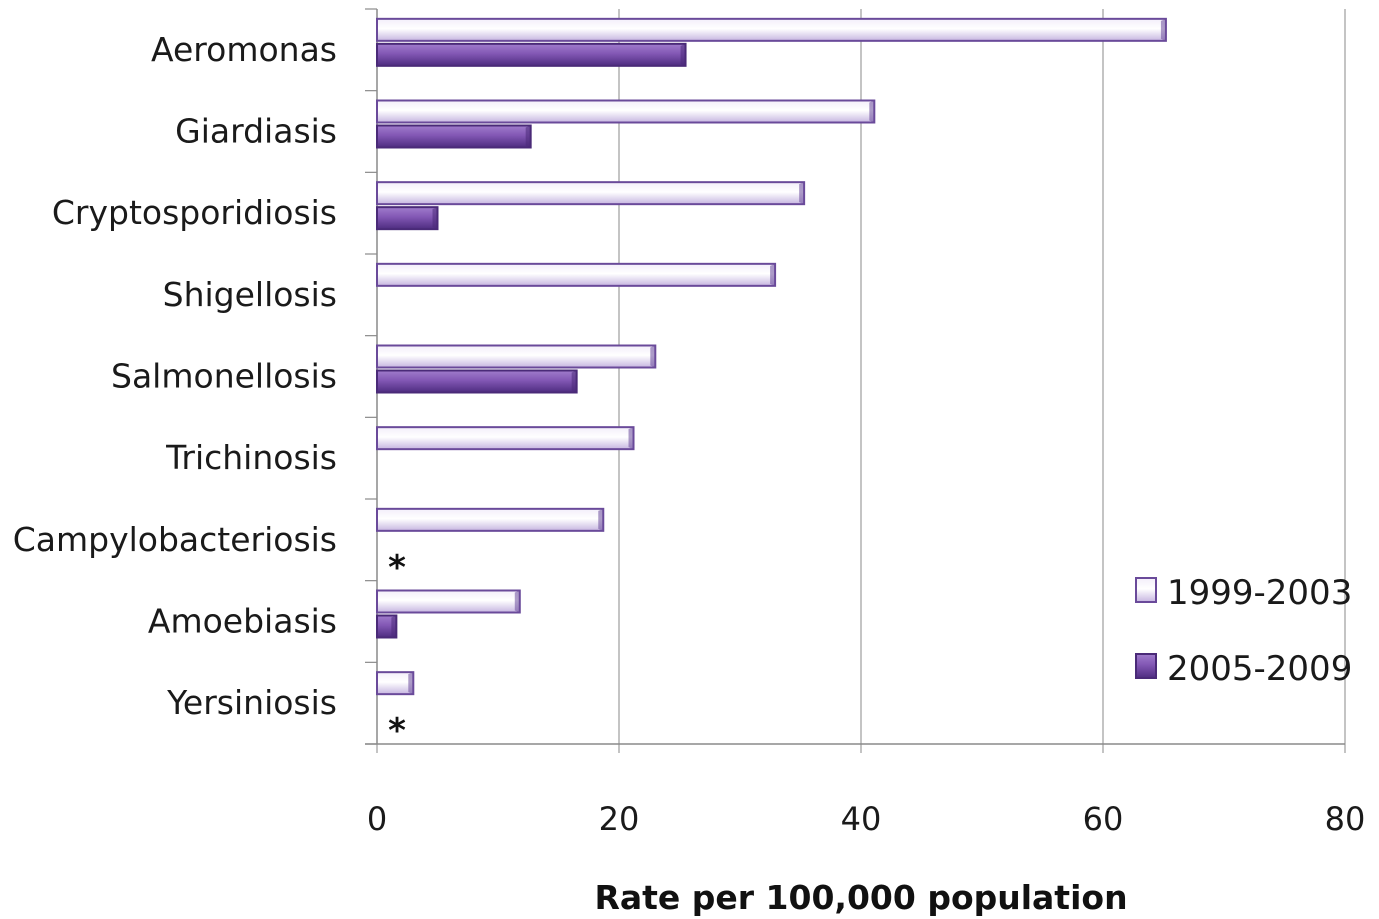 The height and width of the screenshot is (919, 1379). Describe the element at coordinates (377, 819) in the screenshot. I see `x-tick-label: 0` at that location.